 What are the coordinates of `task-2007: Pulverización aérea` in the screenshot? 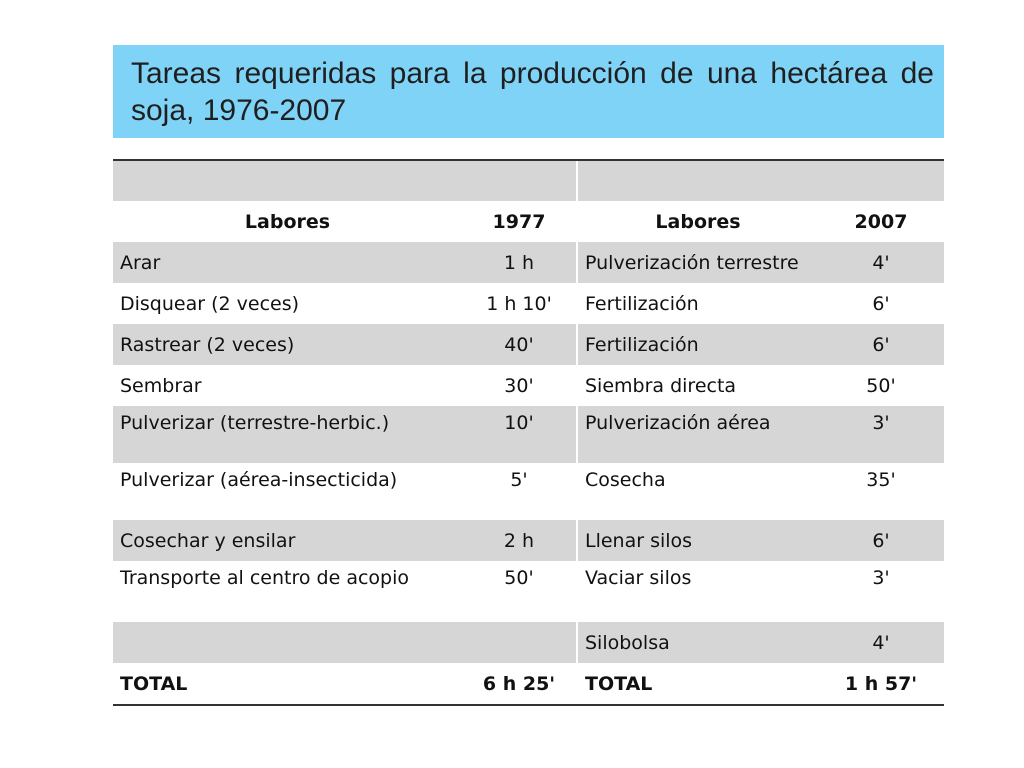 It's located at (697, 434).